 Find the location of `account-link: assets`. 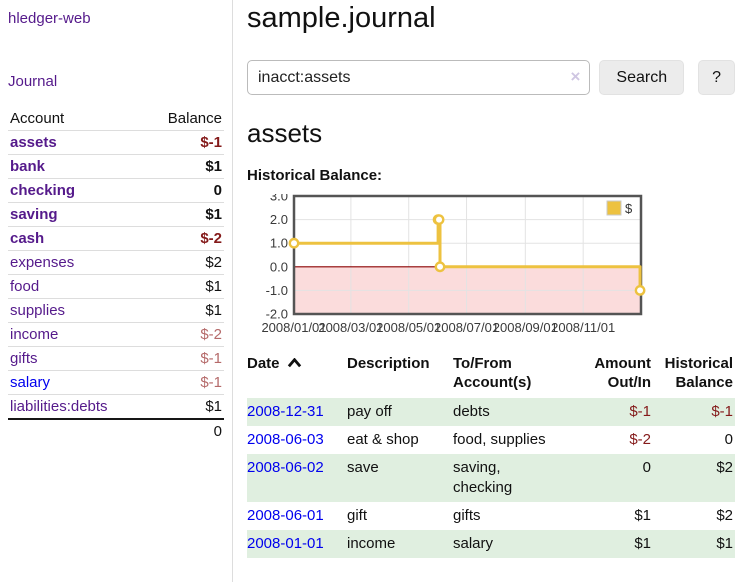

account-link: assets is located at coordinates (33, 142).